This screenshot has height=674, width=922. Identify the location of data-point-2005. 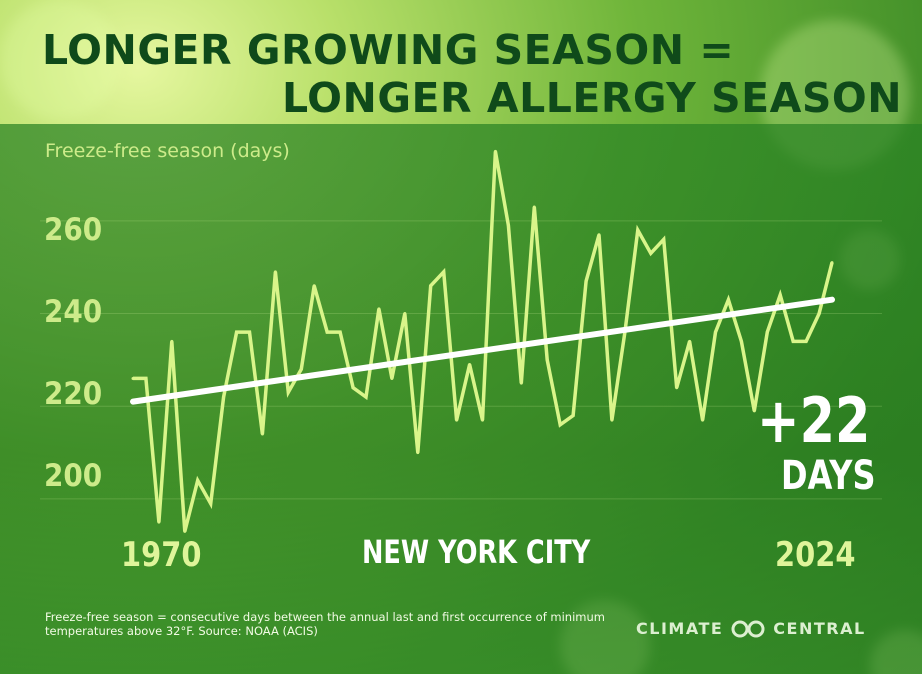
(586, 281).